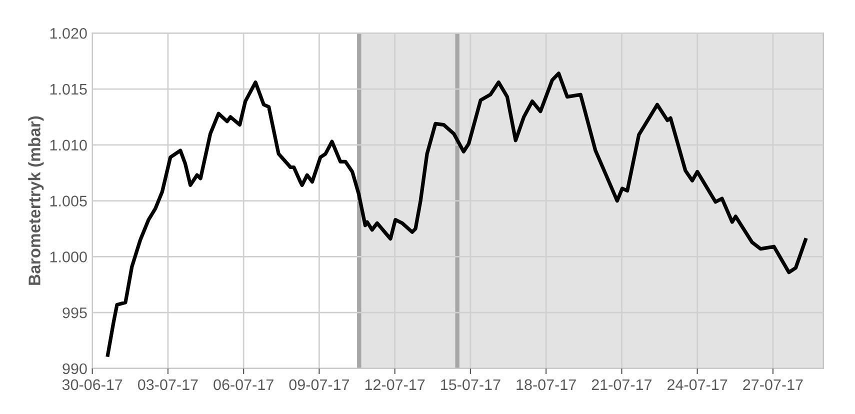 The height and width of the screenshot is (414, 855). I want to click on x-tick-label: 09-07-17, so click(319, 384).